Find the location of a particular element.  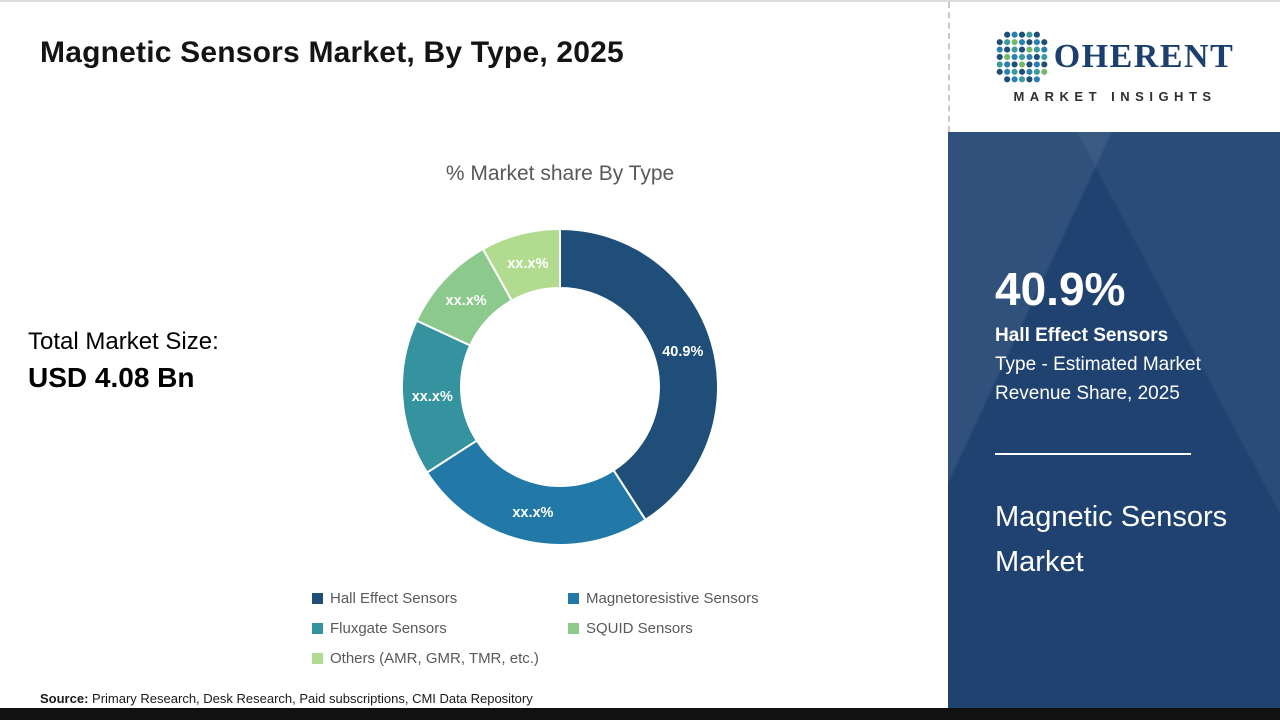

donut-chart: 40.9% xx.x% xx.x% xx.x% xx.x% is located at coordinates (560, 387).